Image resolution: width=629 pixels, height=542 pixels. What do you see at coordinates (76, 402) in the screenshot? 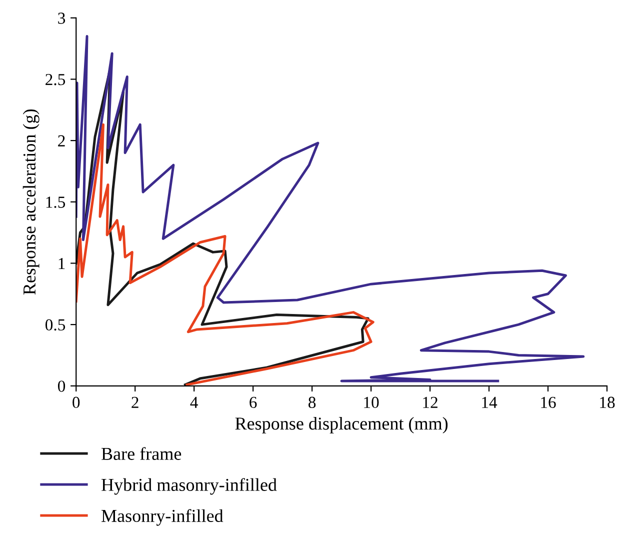
I see `x-tick-label: 0` at bounding box center [76, 402].